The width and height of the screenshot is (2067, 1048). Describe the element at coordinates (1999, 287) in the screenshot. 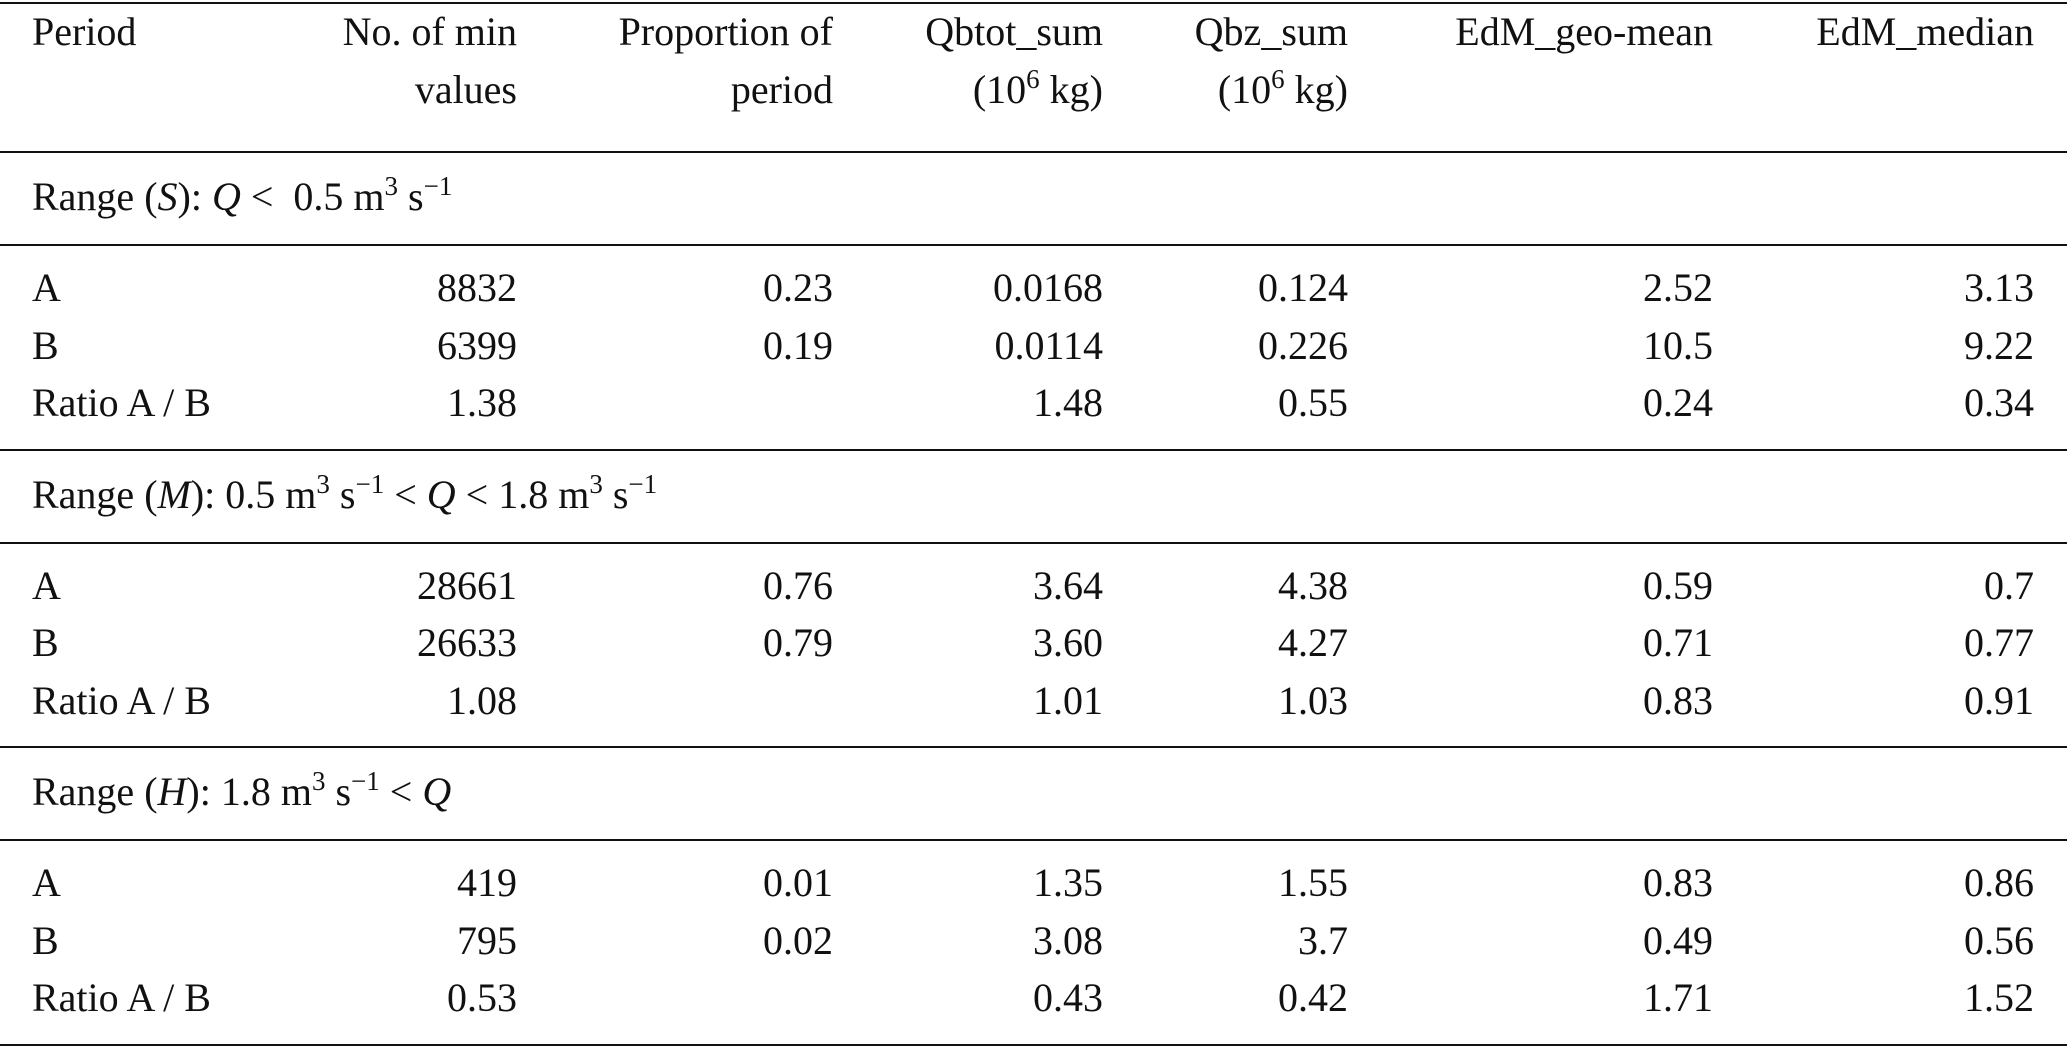

I see `table-cell: 3.13` at that location.